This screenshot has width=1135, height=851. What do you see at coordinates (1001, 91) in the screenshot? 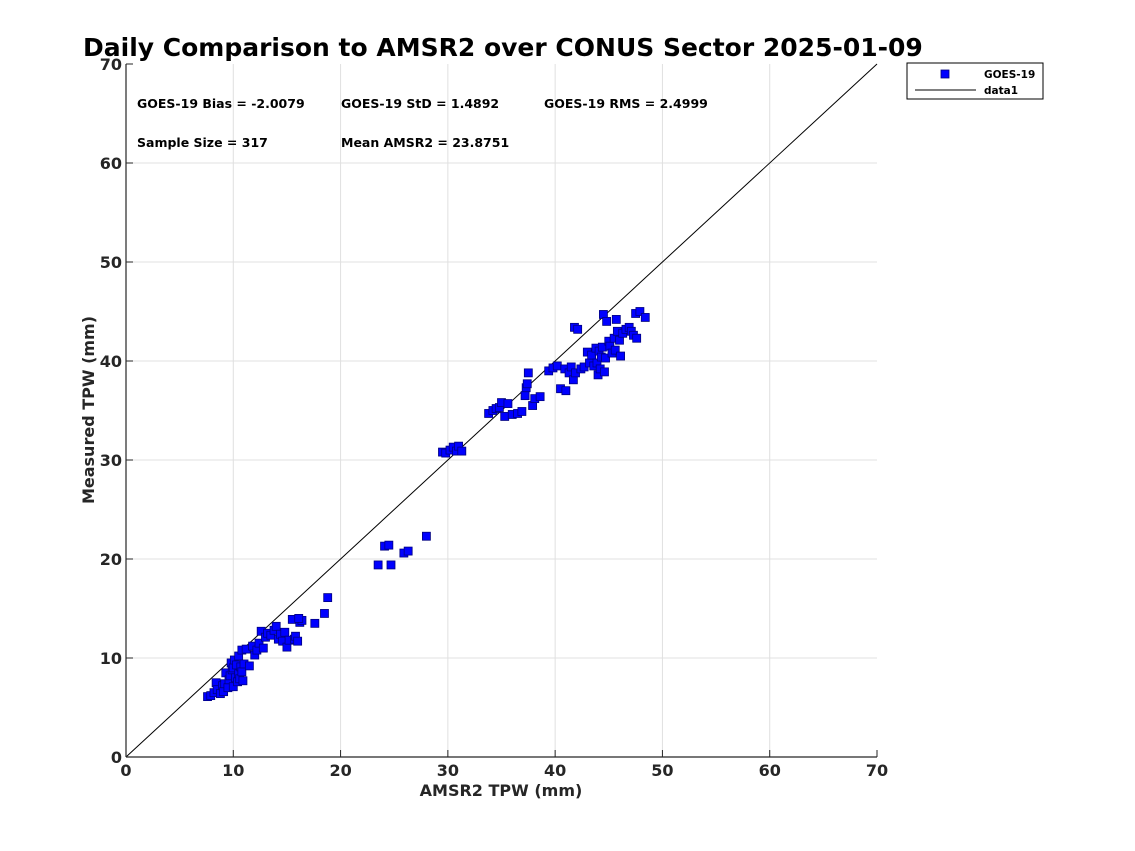
I see `legend-label-data1: data1` at bounding box center [1001, 91].